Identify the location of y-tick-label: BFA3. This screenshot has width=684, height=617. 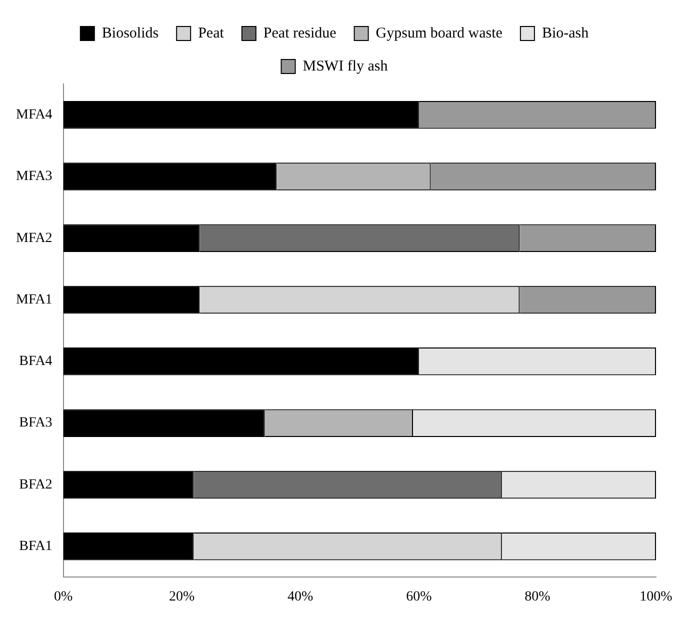
(35, 423).